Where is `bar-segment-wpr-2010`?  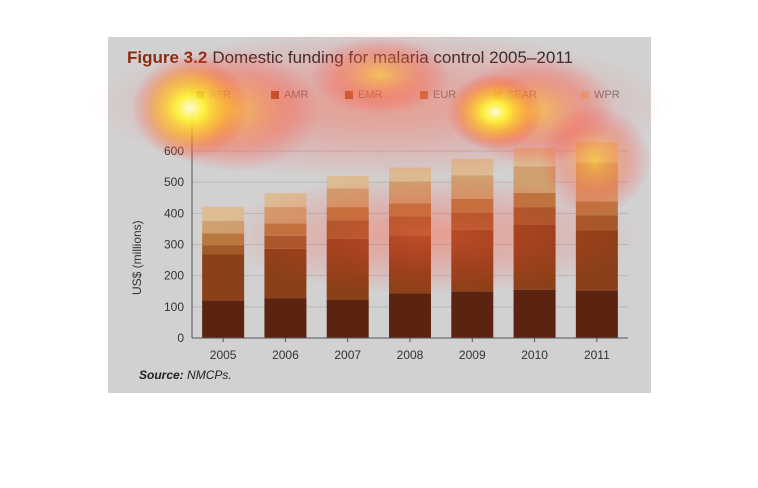
bar-segment-wpr-2010 is located at coordinates (534, 157).